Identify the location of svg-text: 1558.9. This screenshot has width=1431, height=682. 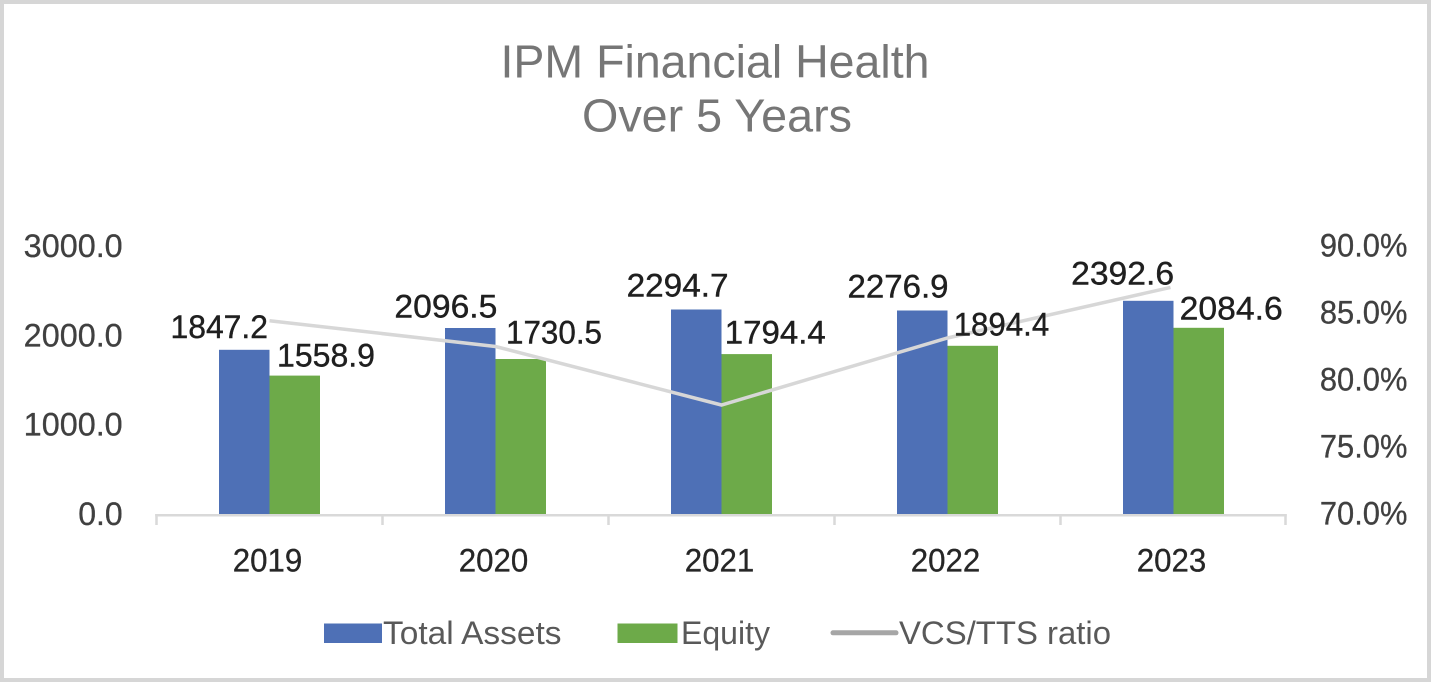
(326, 356).